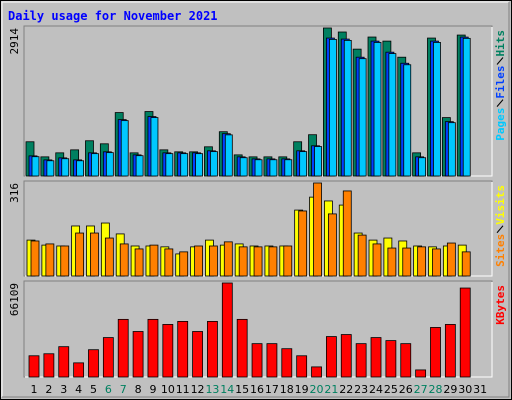  Describe the element at coordinates (346, 389) in the screenshot. I see `x-tick-label: 22` at that location.